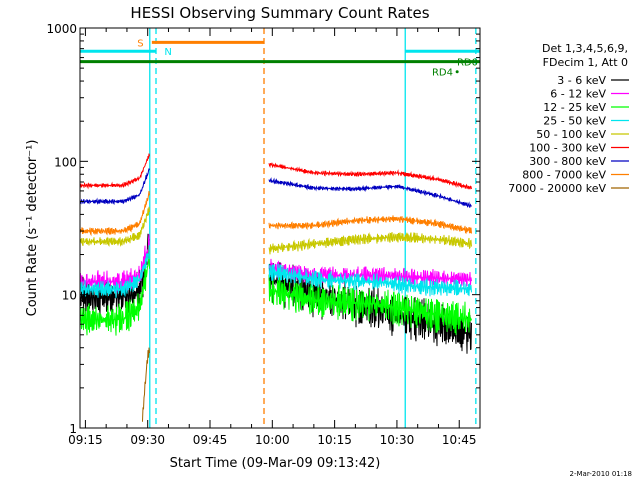 The image size is (640, 480). What do you see at coordinates (73, 429) in the screenshot?
I see `y-tick-label-1: 1` at bounding box center [73, 429].